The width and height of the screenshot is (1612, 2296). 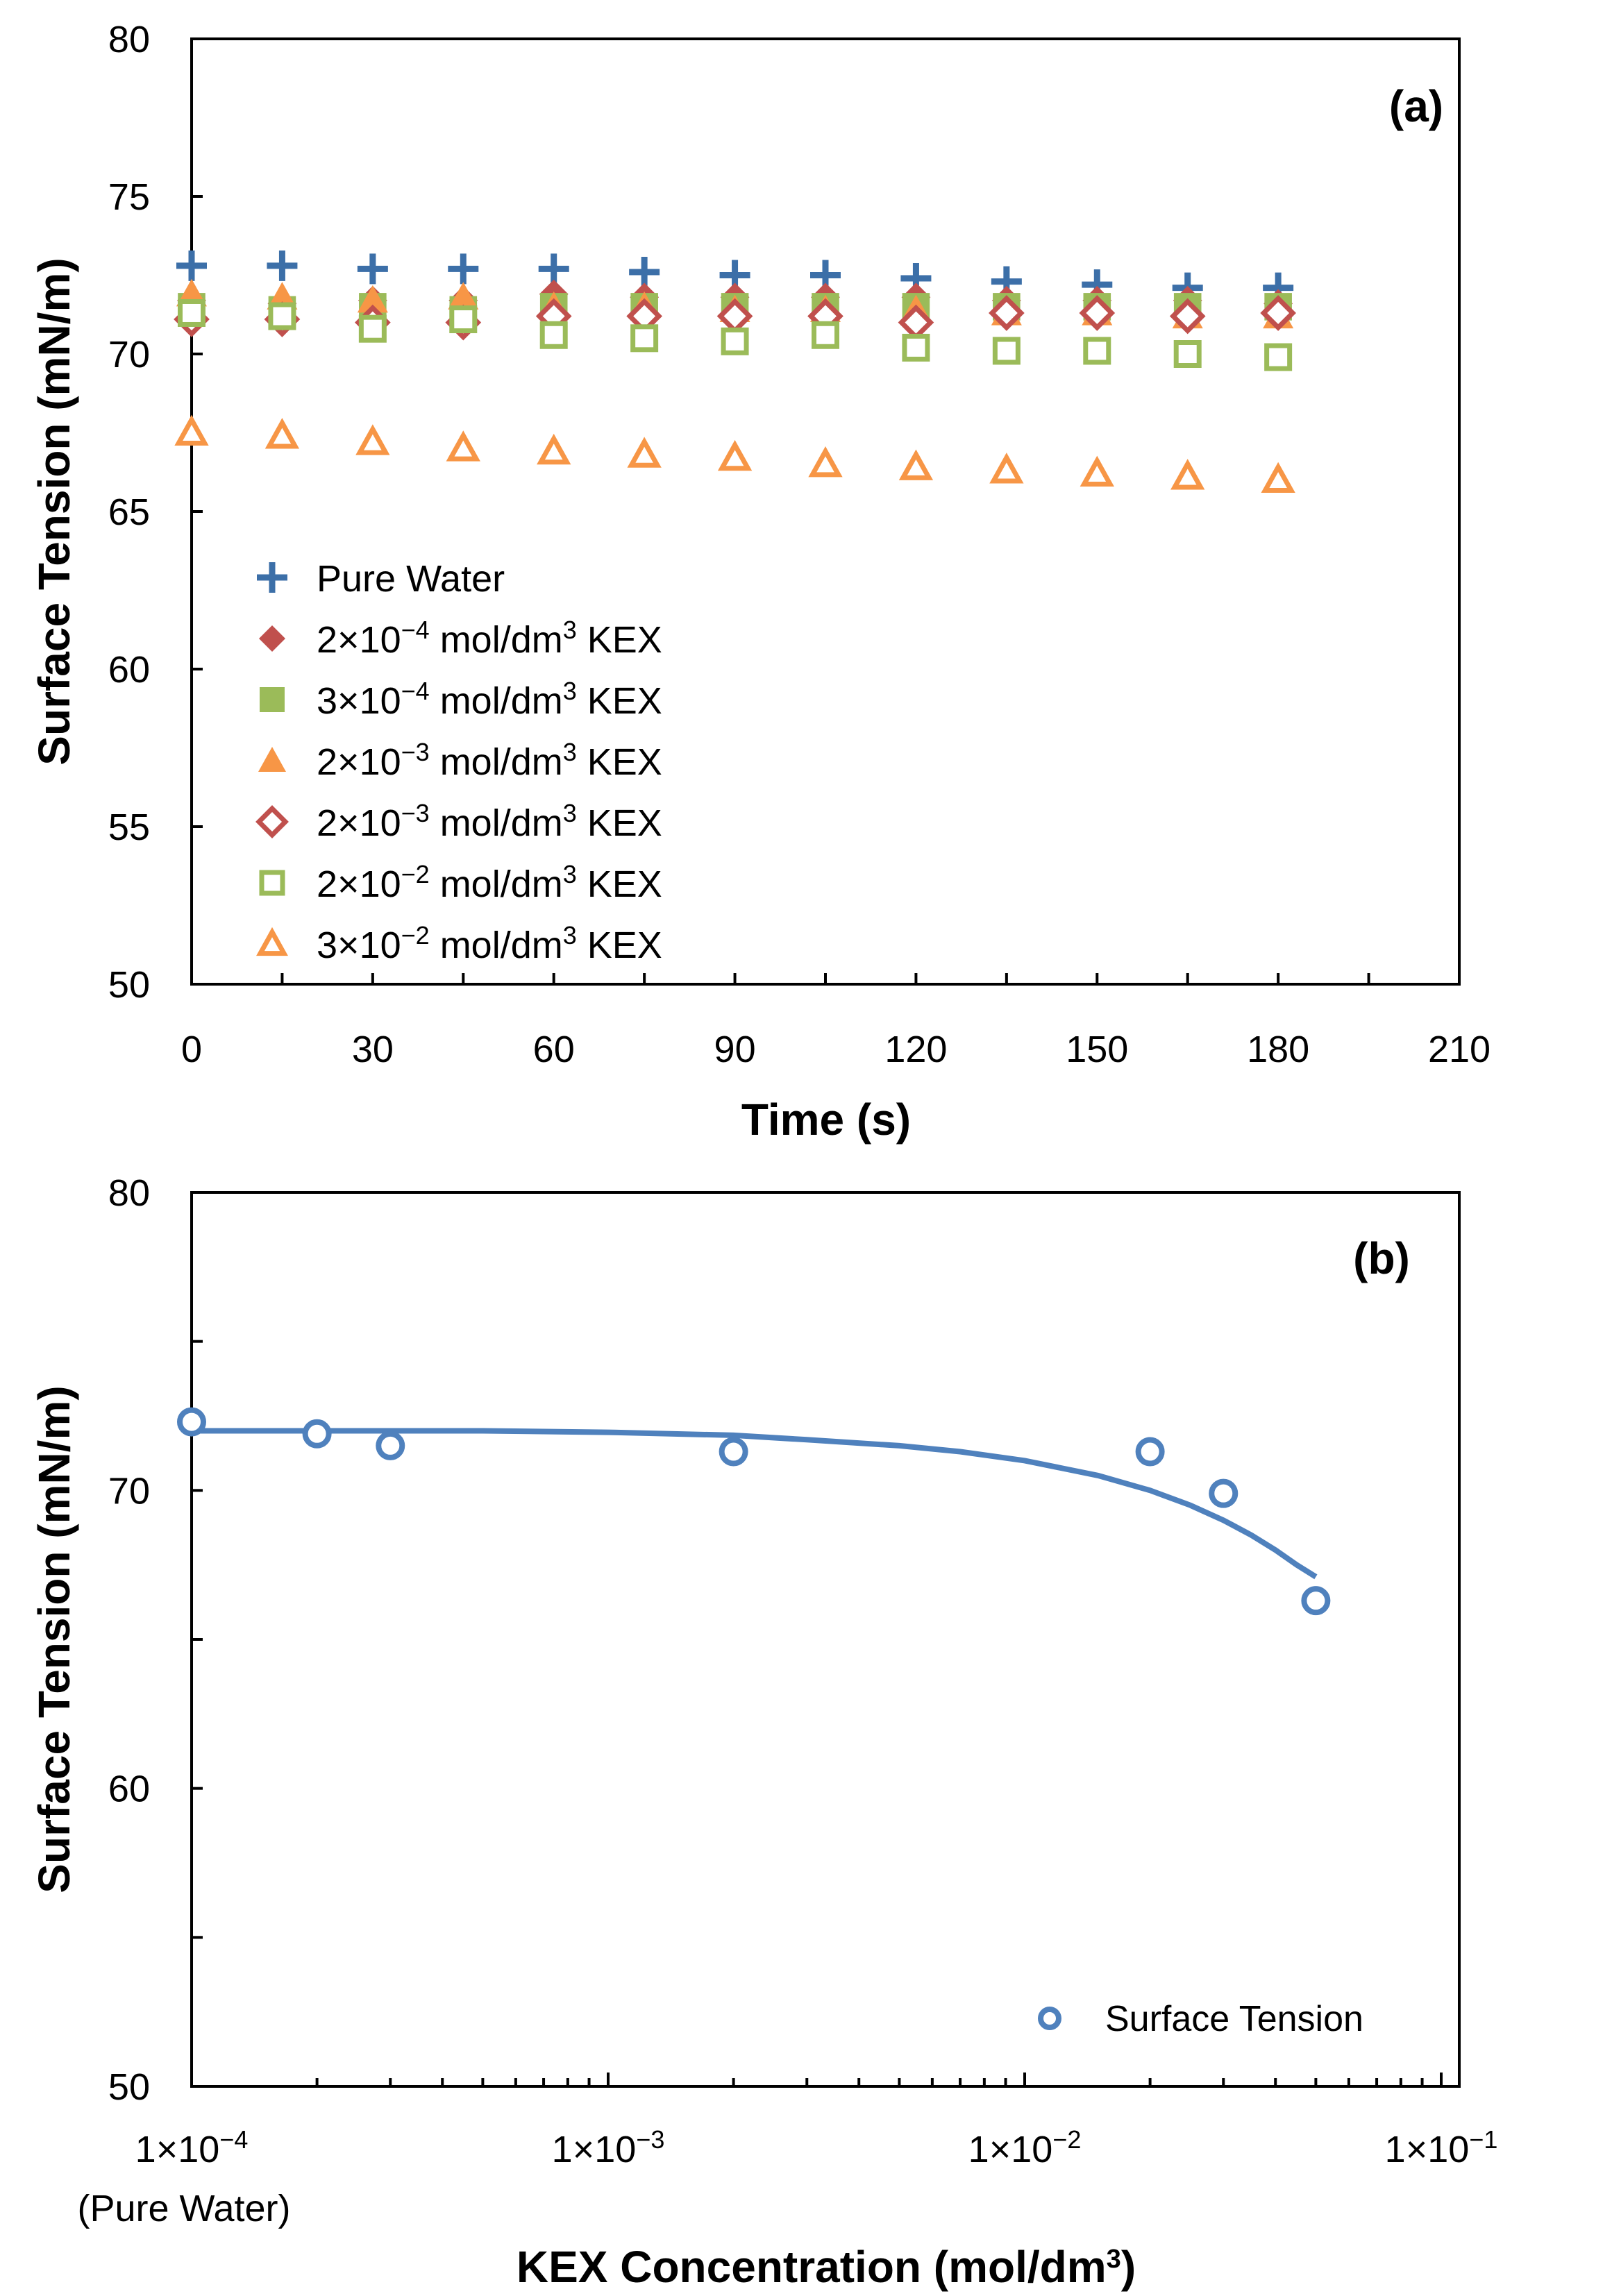 I want to click on panel-b-y-tick-label: 80, so click(x=129, y=1193).